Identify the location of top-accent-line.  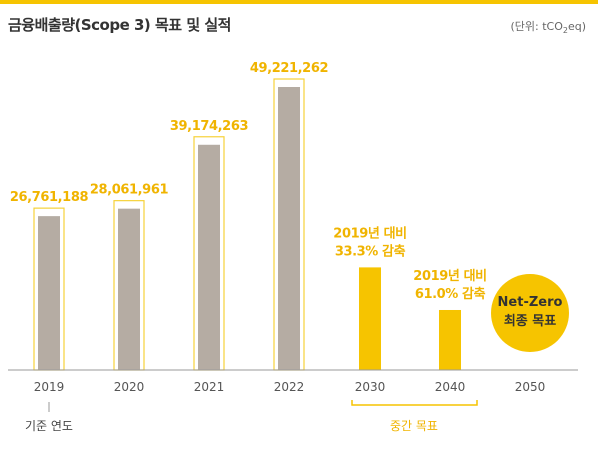
(299, 2).